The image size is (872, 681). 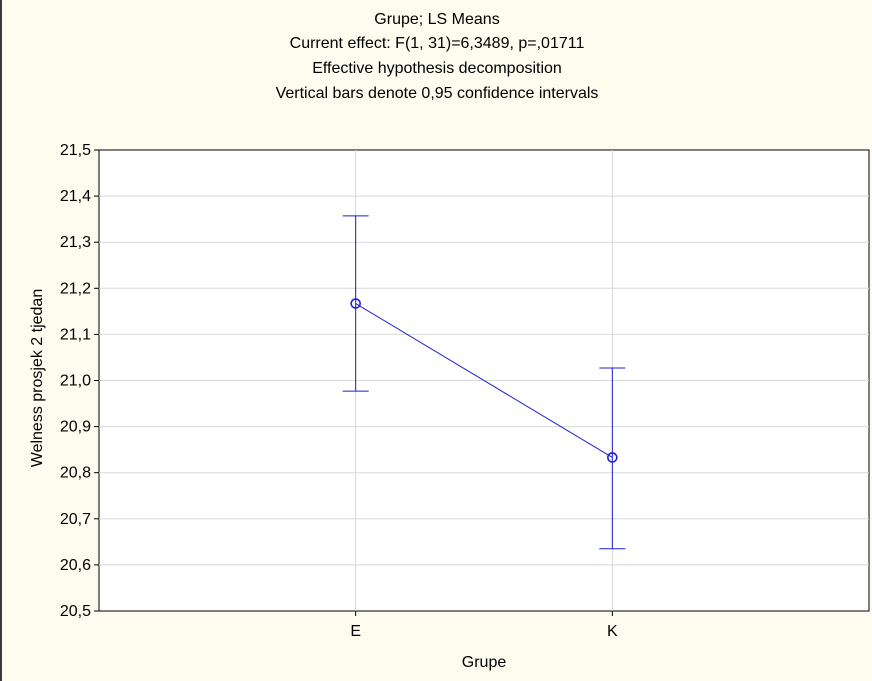 I want to click on y-tick-label: 20,9, so click(x=75, y=427).